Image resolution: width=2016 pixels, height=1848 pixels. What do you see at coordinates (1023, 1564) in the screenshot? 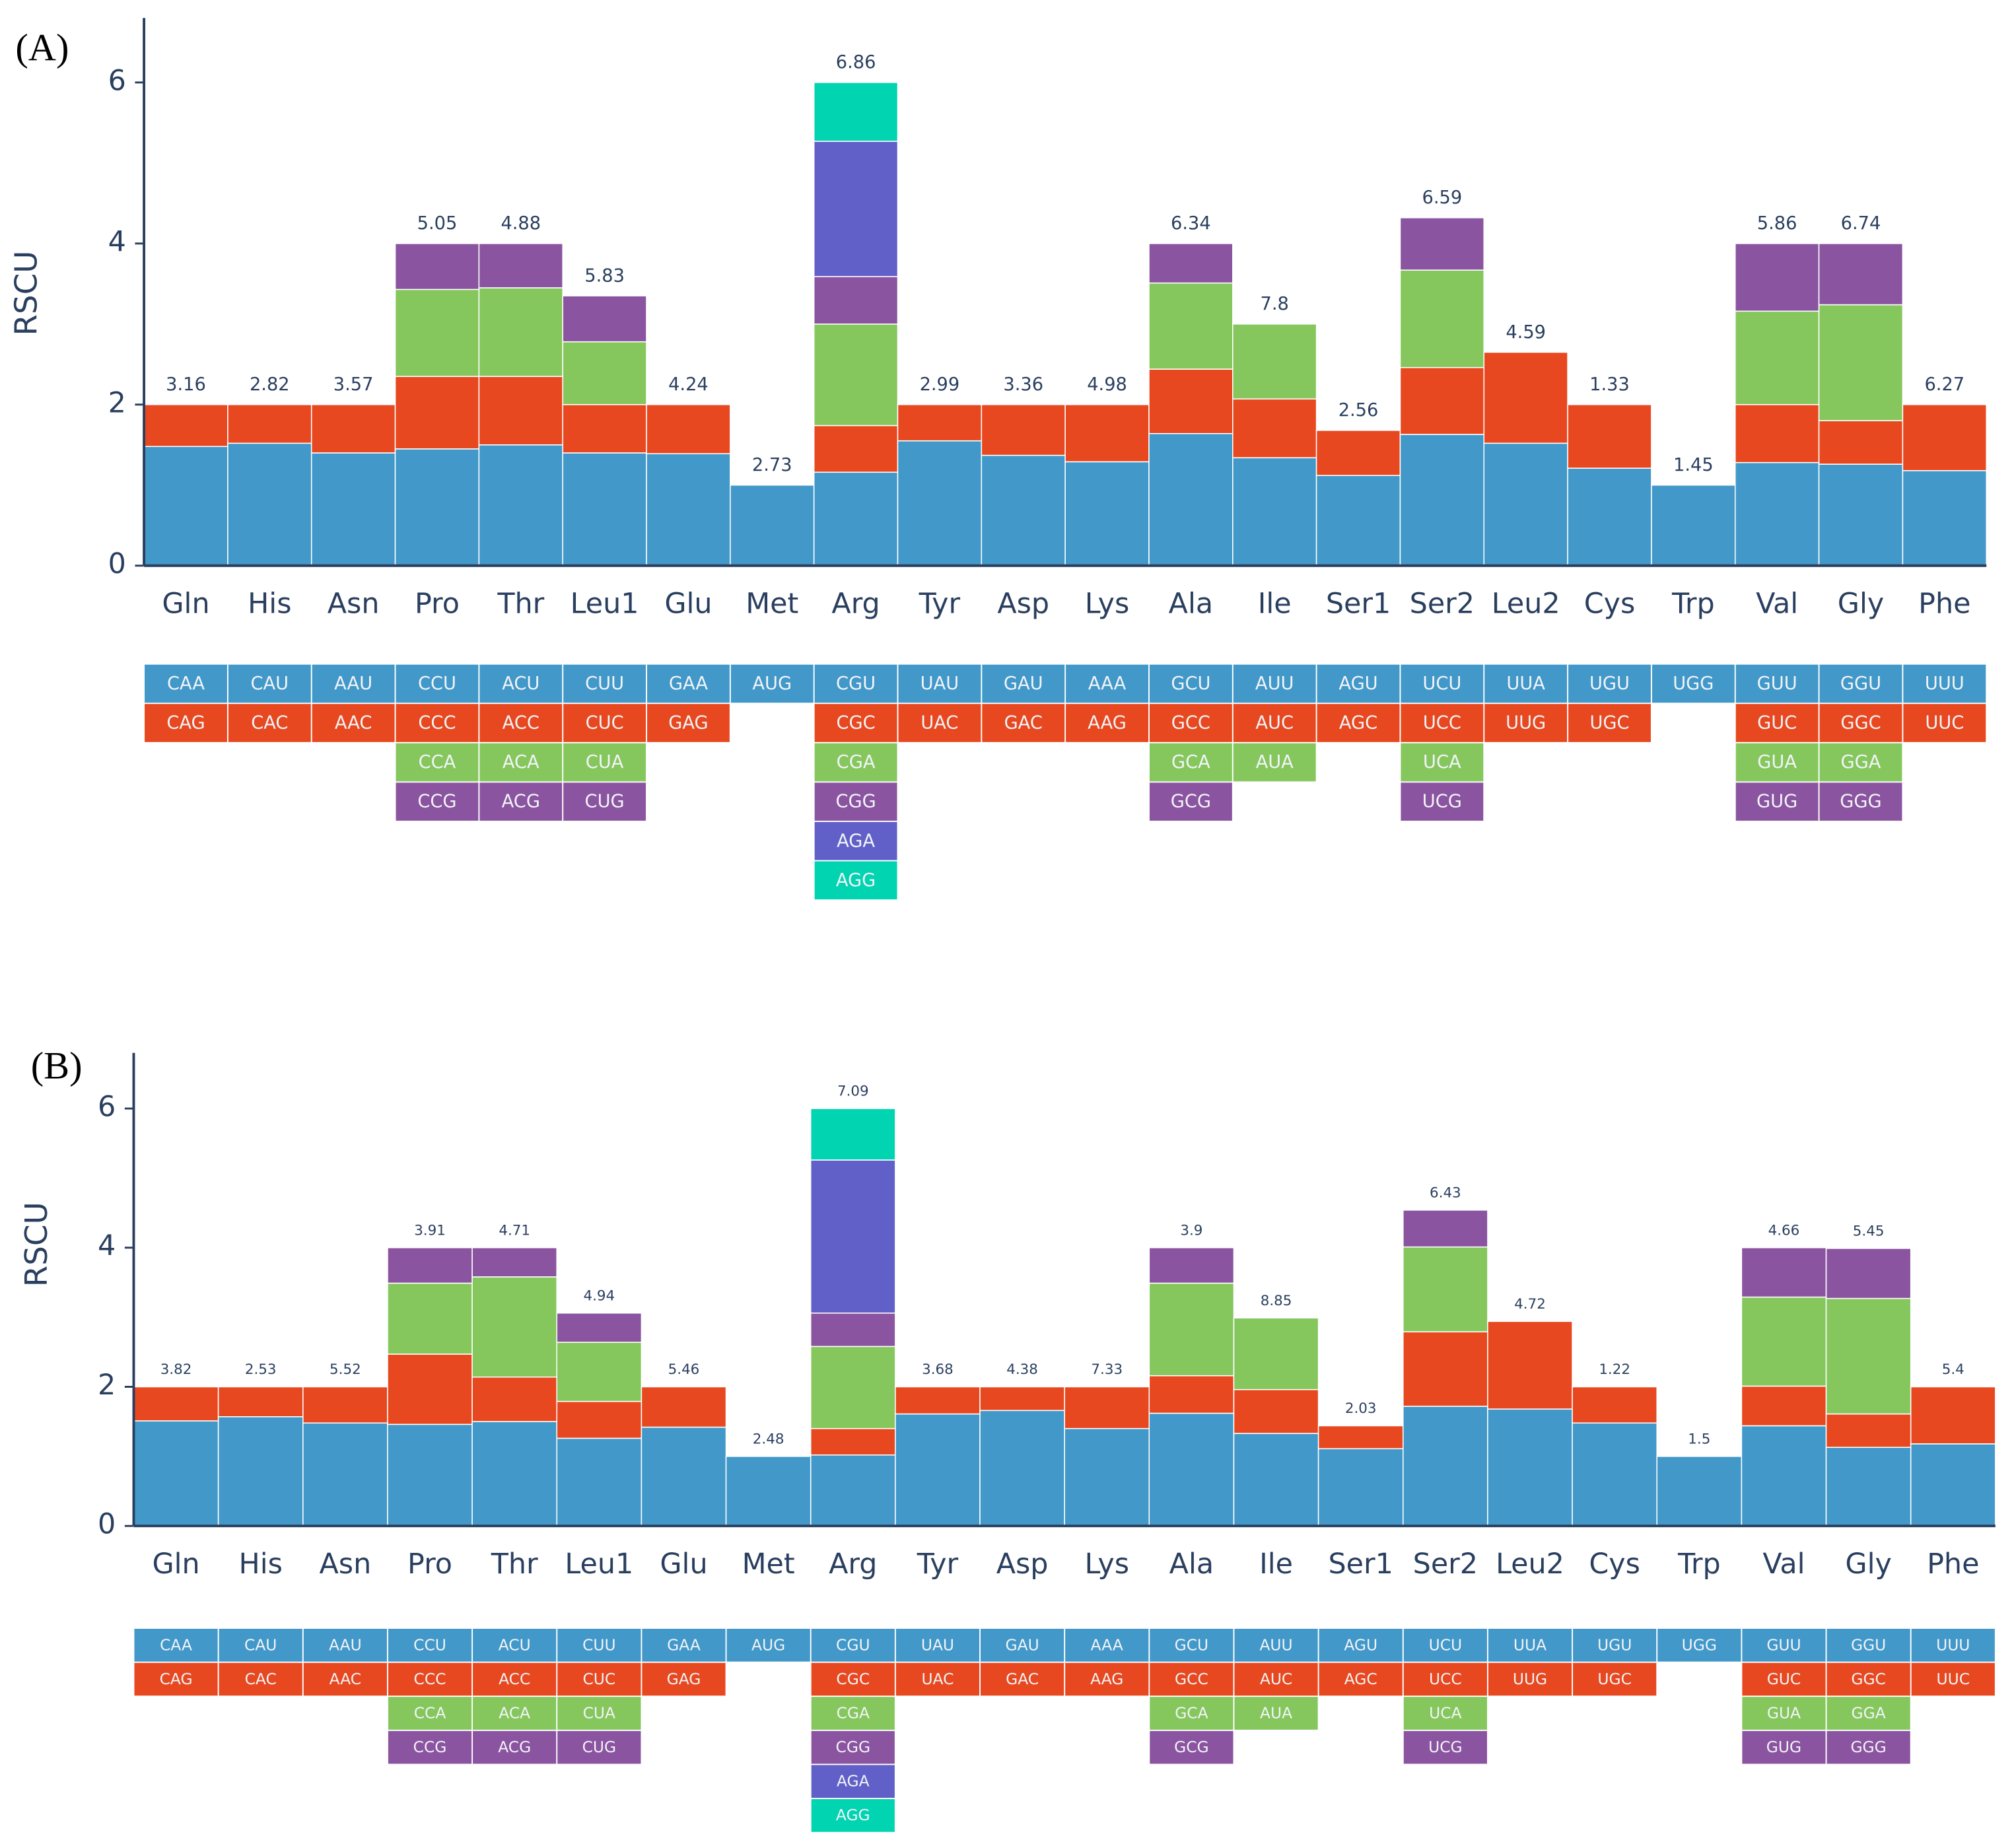
I see `x-tick-label: Asp` at bounding box center [1023, 1564].